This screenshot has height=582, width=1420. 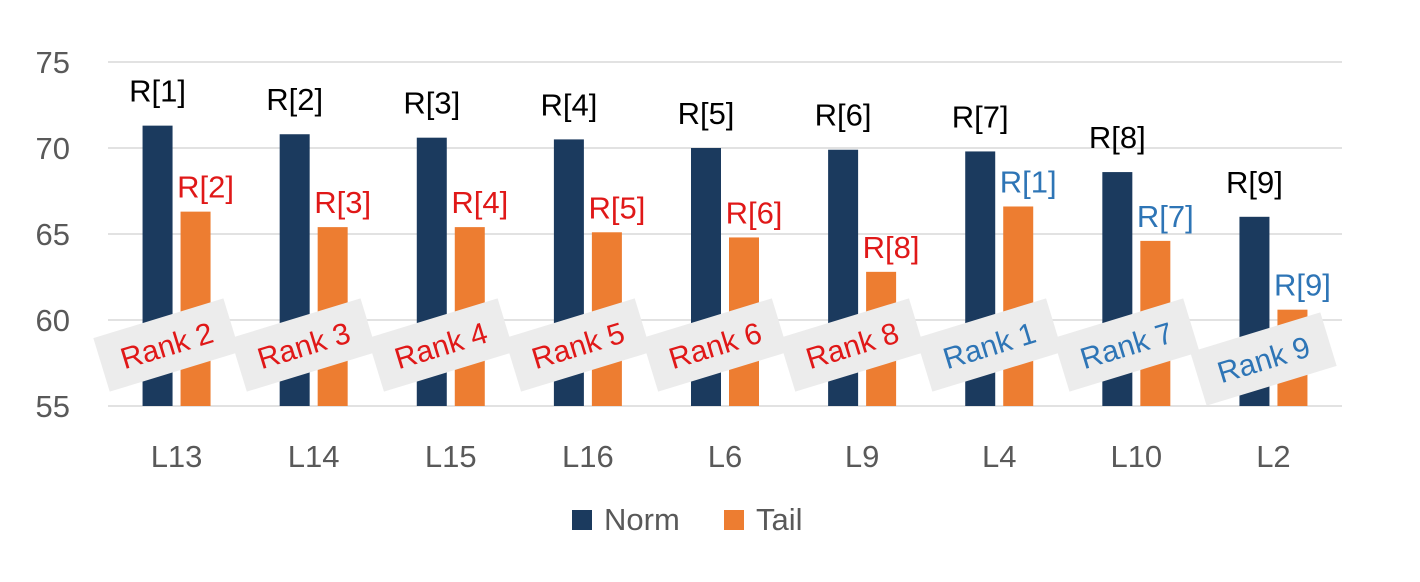 I want to click on tail-data-label: R[9], so click(x=1302, y=285).